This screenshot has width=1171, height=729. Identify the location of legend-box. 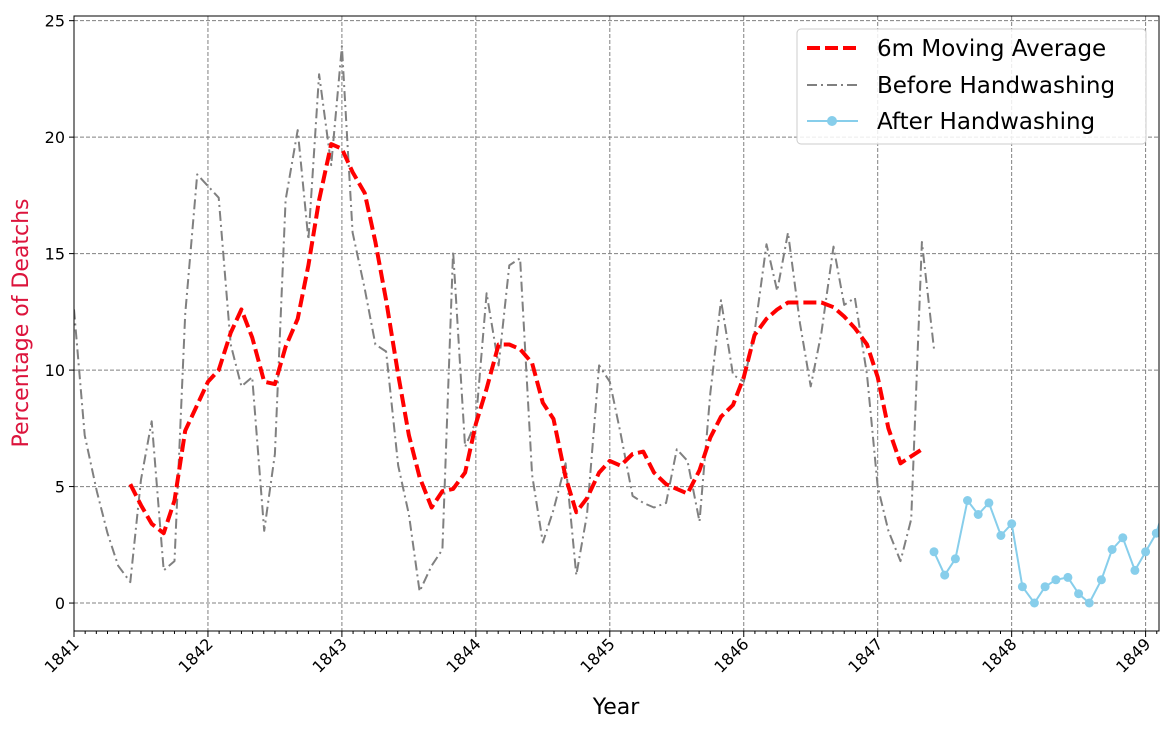
(971, 86).